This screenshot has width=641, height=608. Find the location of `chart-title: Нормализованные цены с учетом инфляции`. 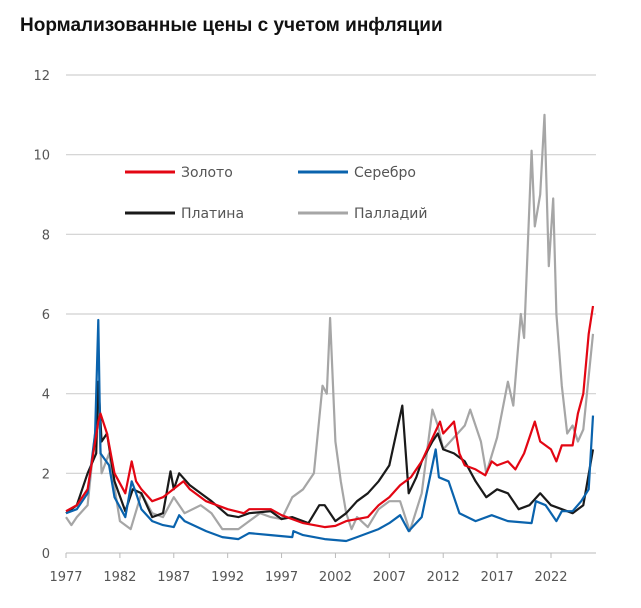

chart-title: Нормализованные цены с учетом инфляции is located at coordinates (231, 25).